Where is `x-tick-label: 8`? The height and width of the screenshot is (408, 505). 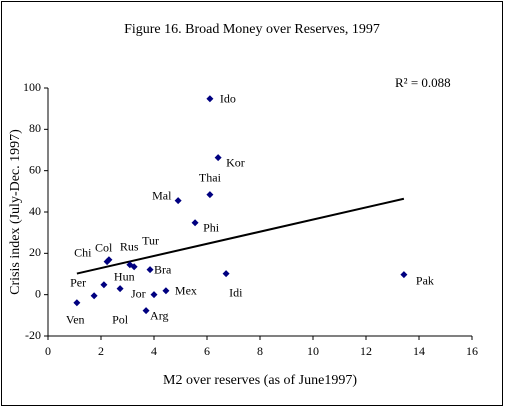 x-tick-label: 8 is located at coordinates (260, 351).